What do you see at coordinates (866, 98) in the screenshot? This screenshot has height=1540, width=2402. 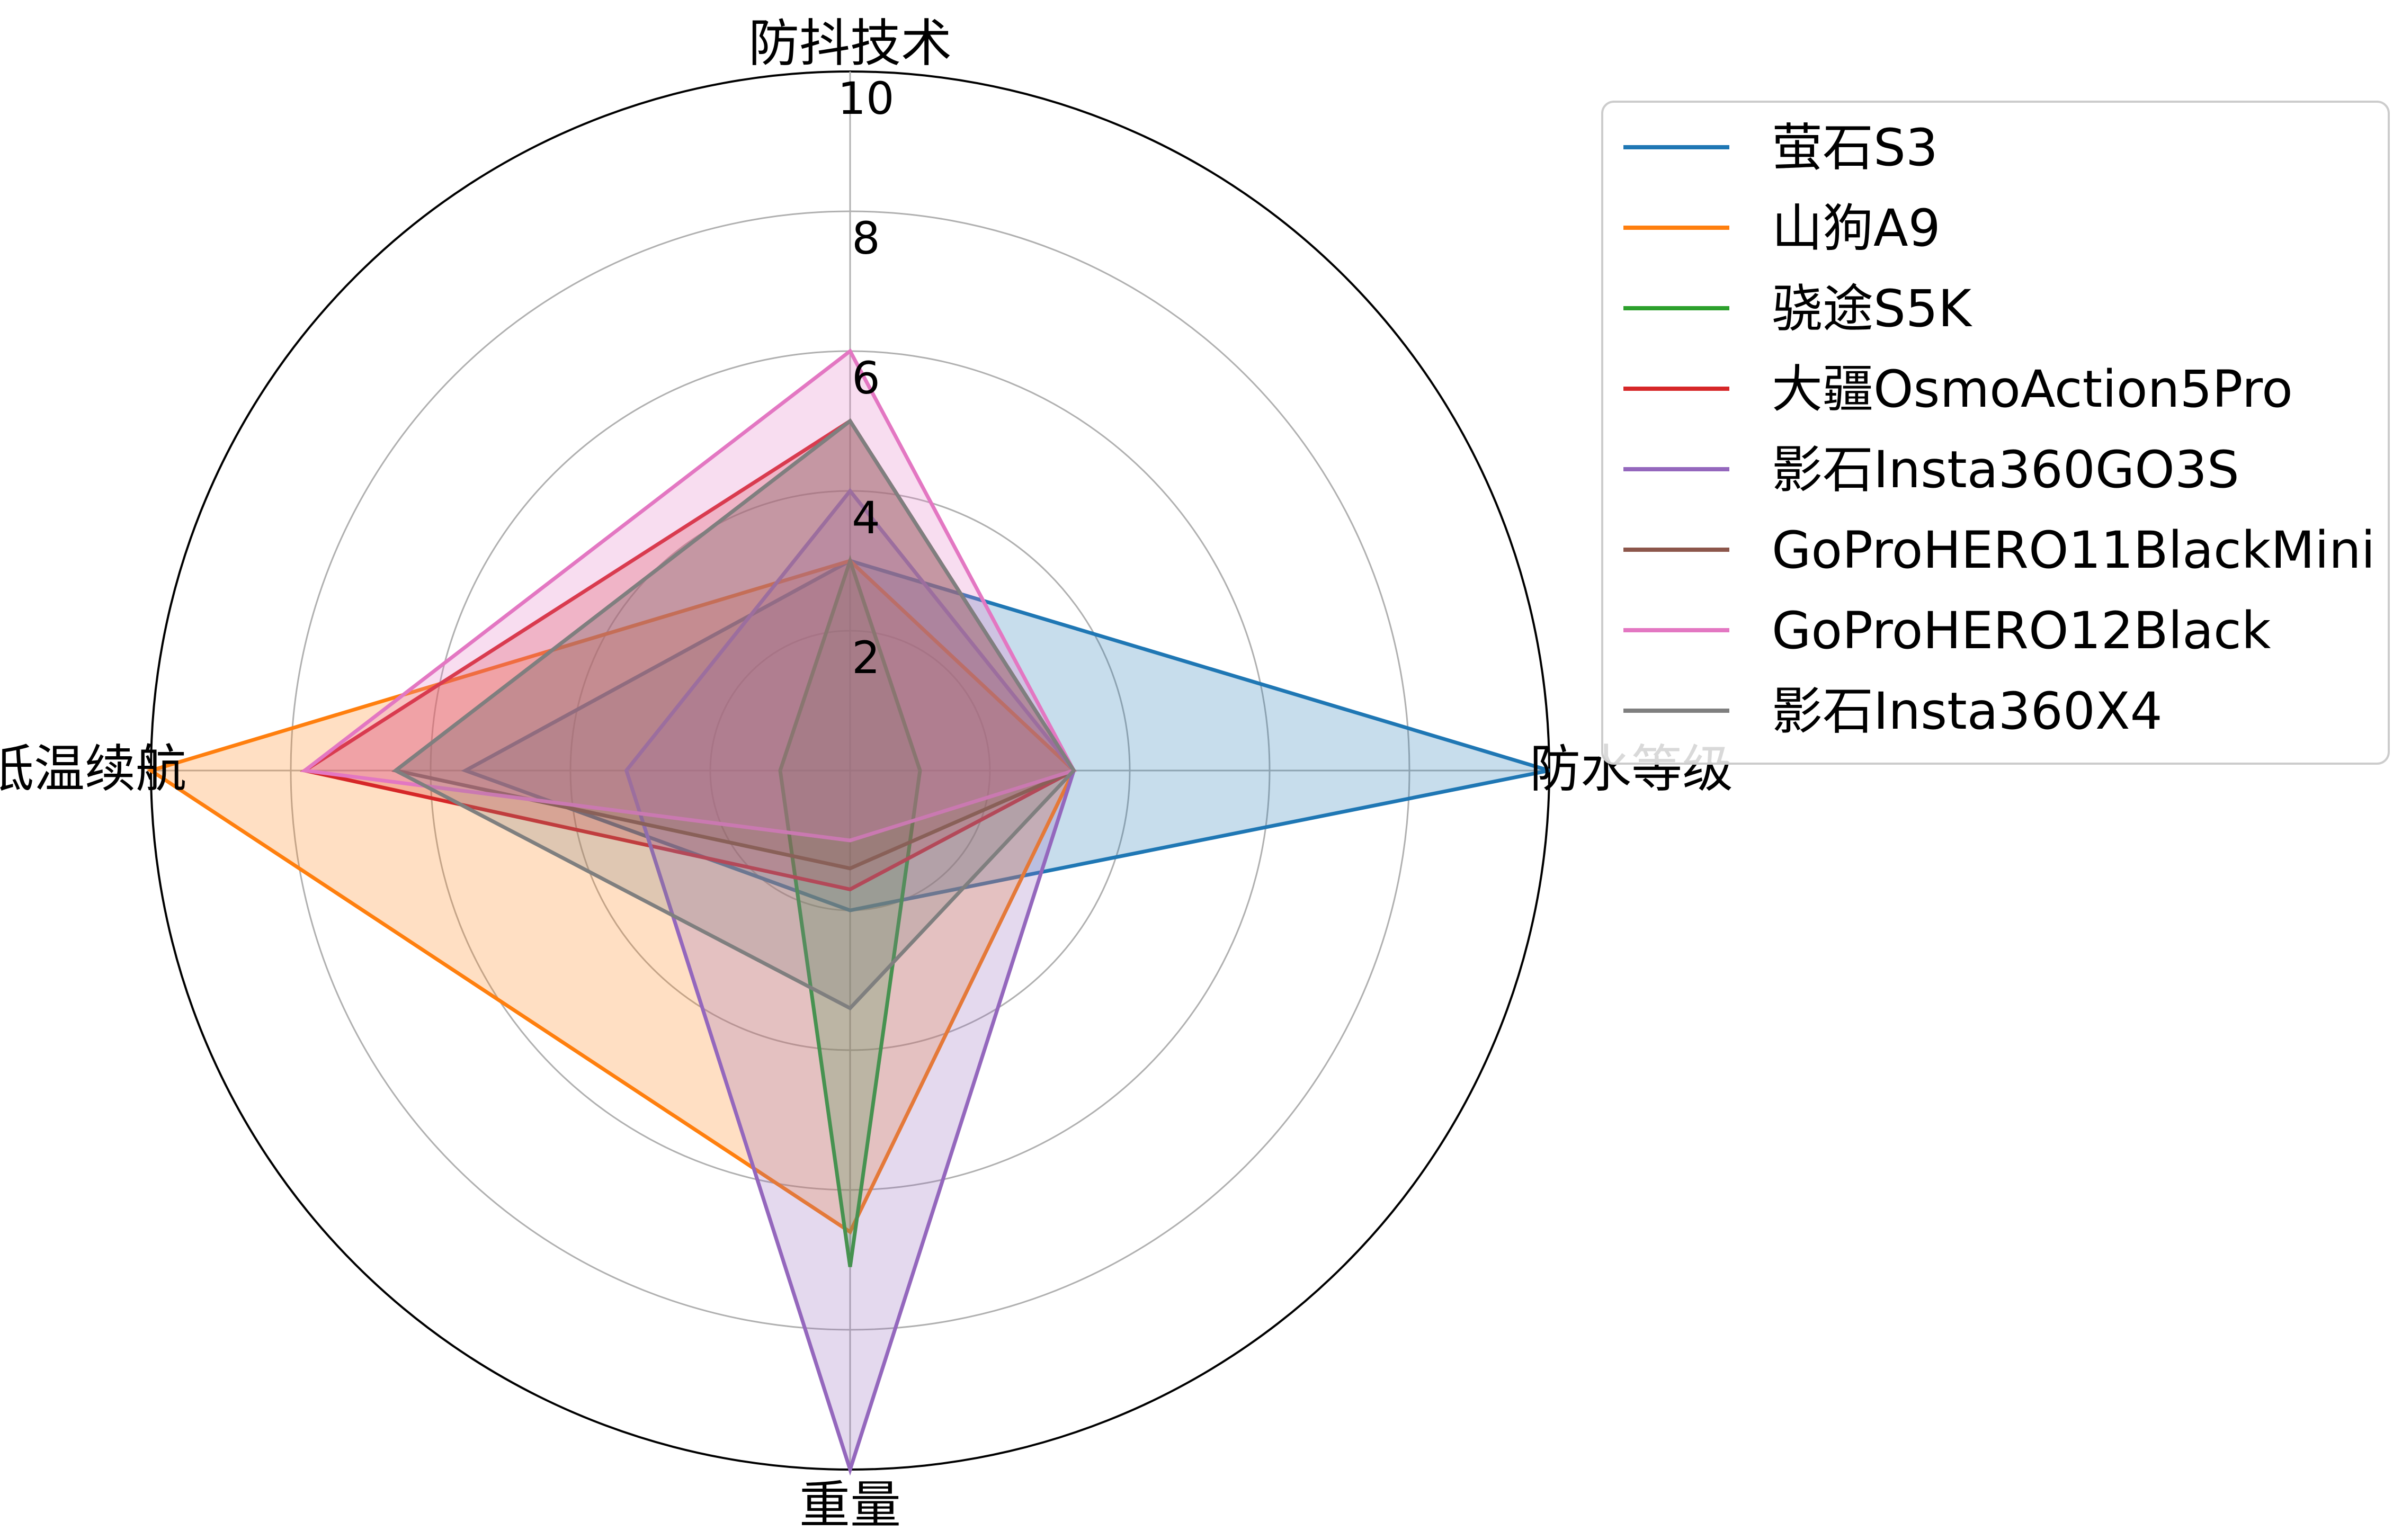 I see `tick-label-10: 10` at bounding box center [866, 98].